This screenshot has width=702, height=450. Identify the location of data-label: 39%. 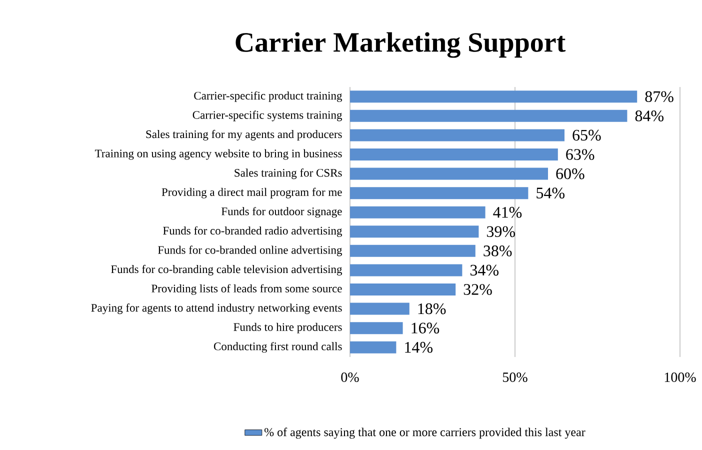
(501, 232).